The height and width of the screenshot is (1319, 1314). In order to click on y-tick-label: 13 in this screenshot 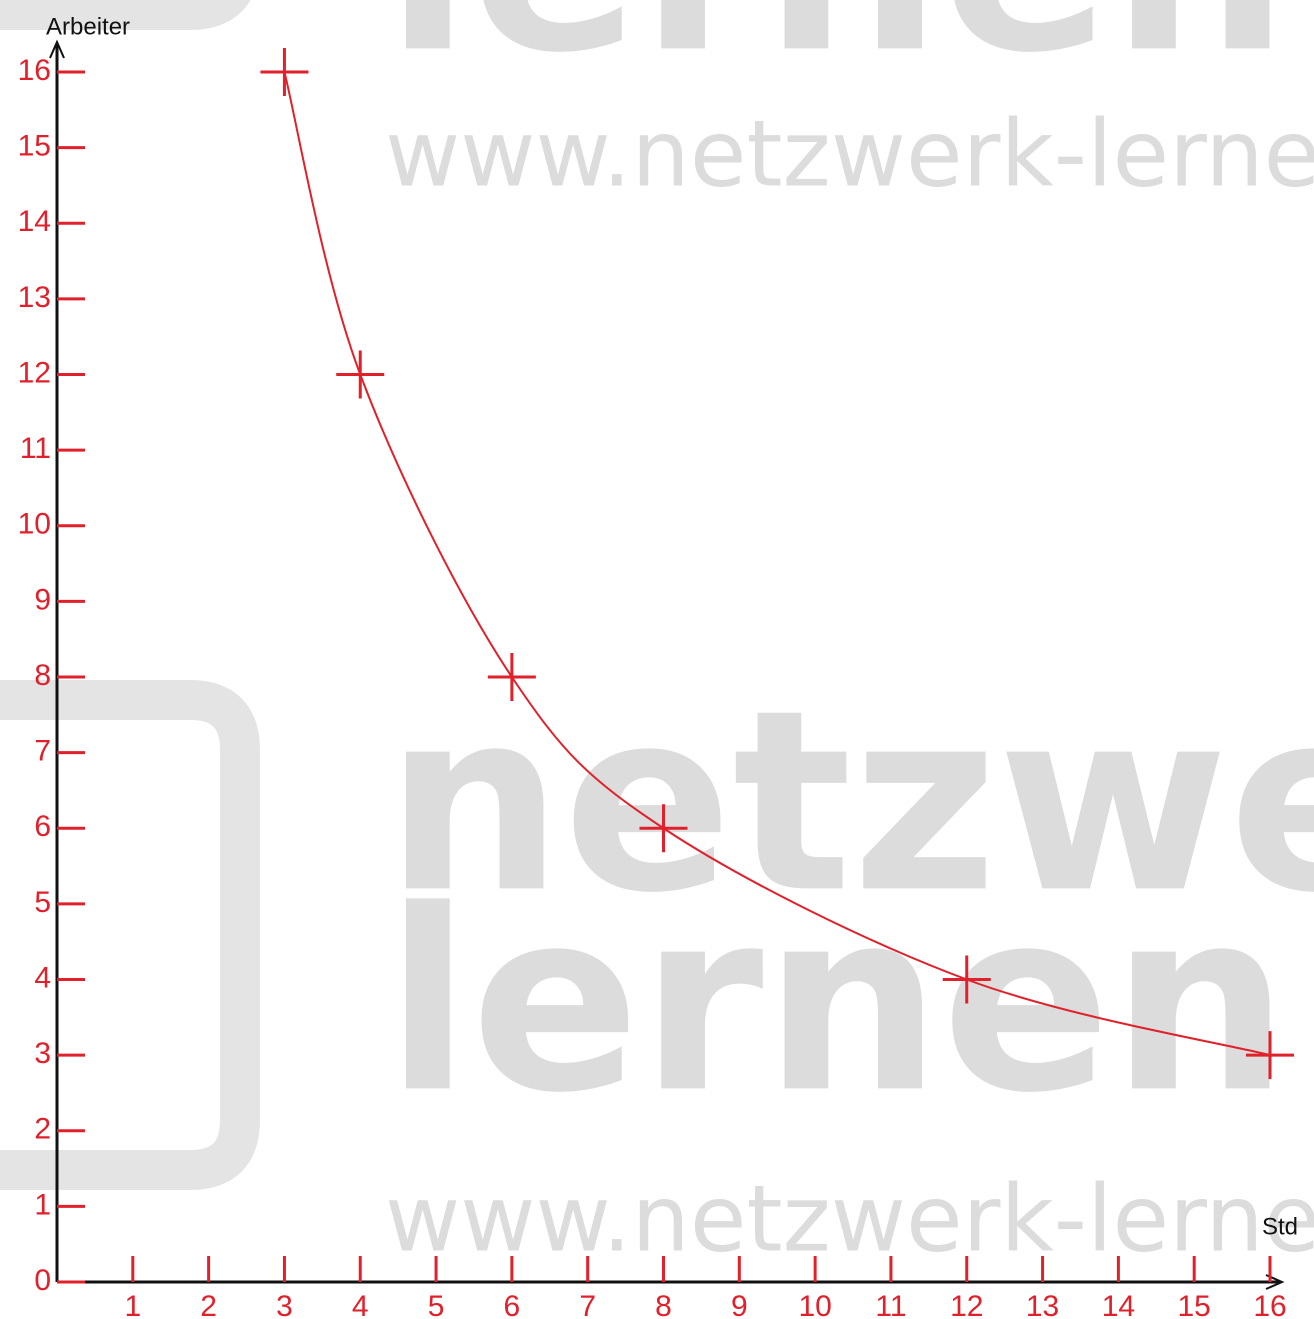, I will do `click(34, 297)`.